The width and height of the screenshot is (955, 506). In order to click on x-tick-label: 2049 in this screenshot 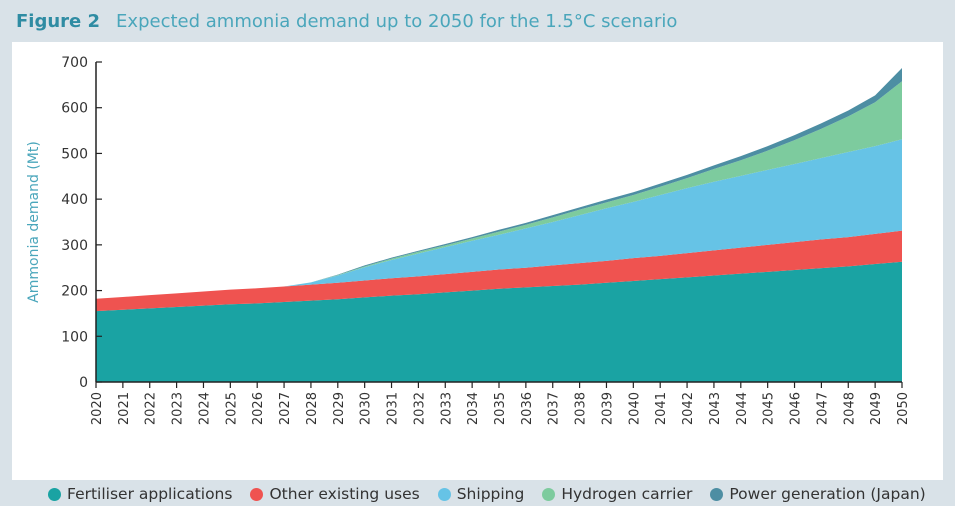, I will do `click(876, 408)`.